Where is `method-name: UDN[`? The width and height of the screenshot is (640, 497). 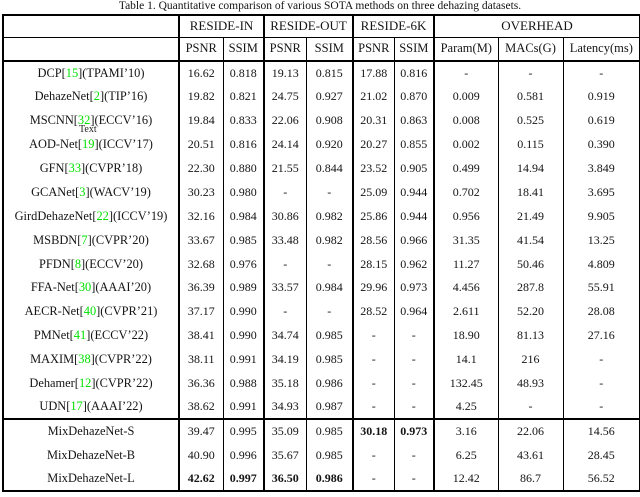 method-name: UDN[ is located at coordinates (55, 406).